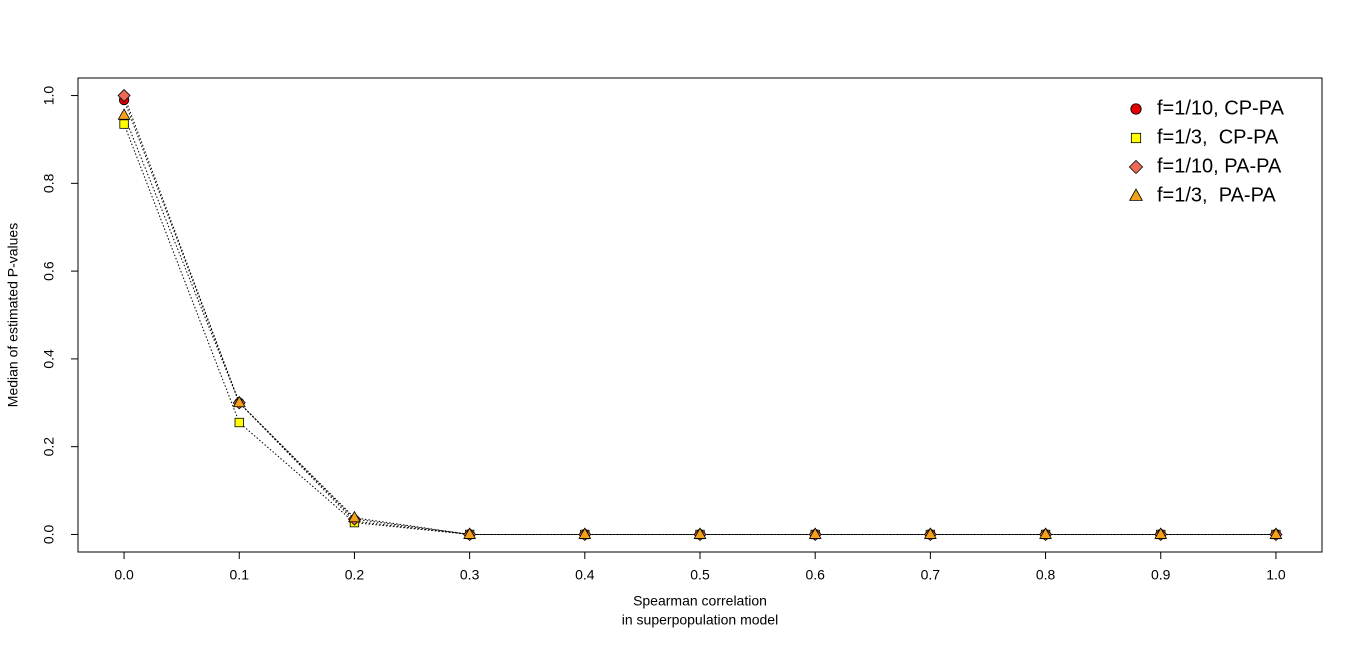  What do you see at coordinates (1161, 575) in the screenshot?
I see `x-tick-label: 0.9` at bounding box center [1161, 575].